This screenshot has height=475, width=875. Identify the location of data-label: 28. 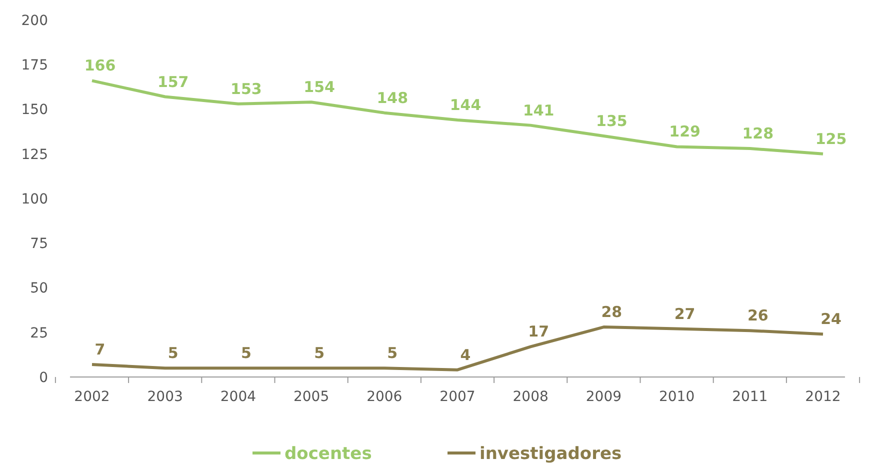
(611, 312).